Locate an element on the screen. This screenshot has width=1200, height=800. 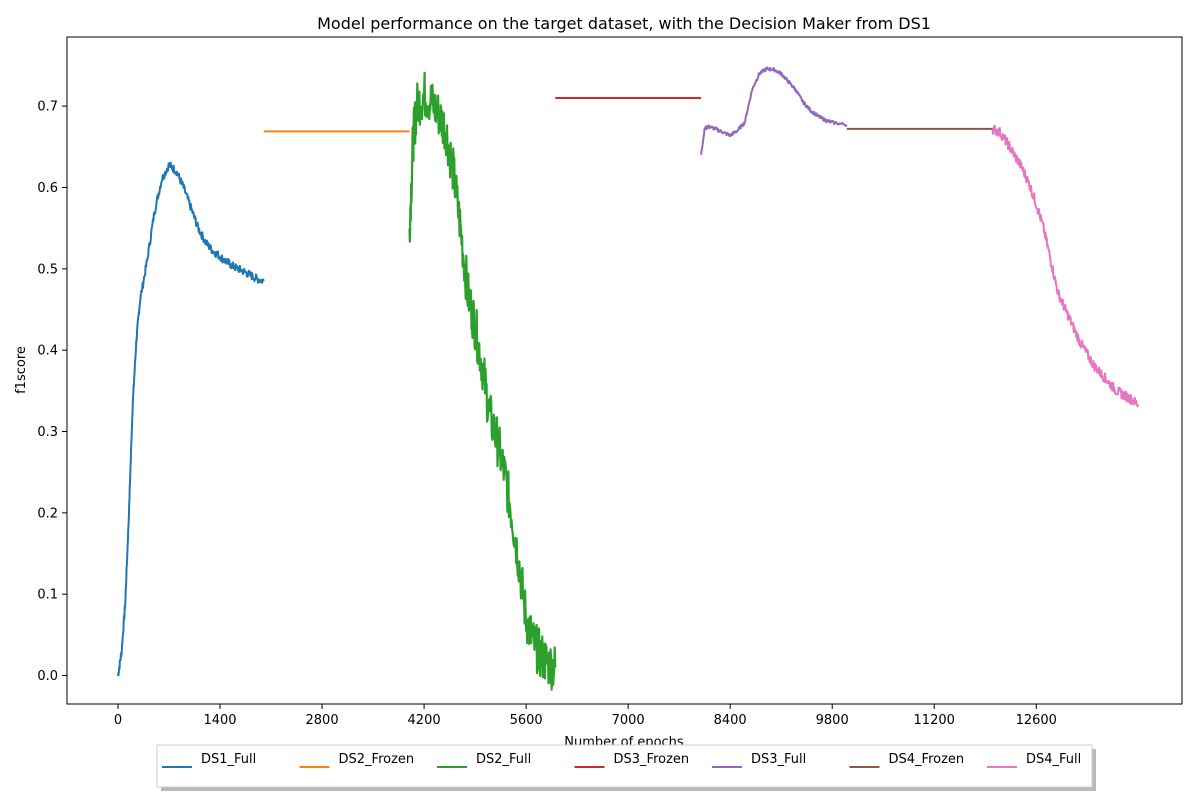
x-tick-label: 5600 is located at coordinates (526, 720).